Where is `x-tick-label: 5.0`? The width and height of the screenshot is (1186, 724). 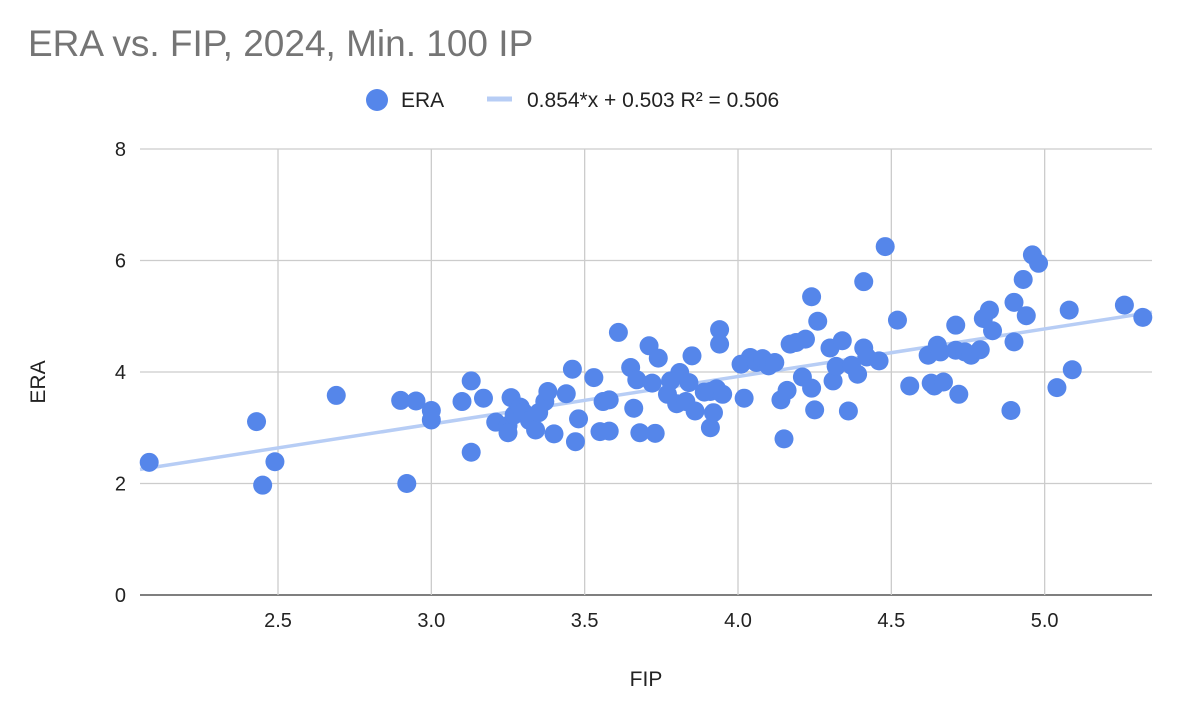 x-tick-label: 5.0 is located at coordinates (1045, 621).